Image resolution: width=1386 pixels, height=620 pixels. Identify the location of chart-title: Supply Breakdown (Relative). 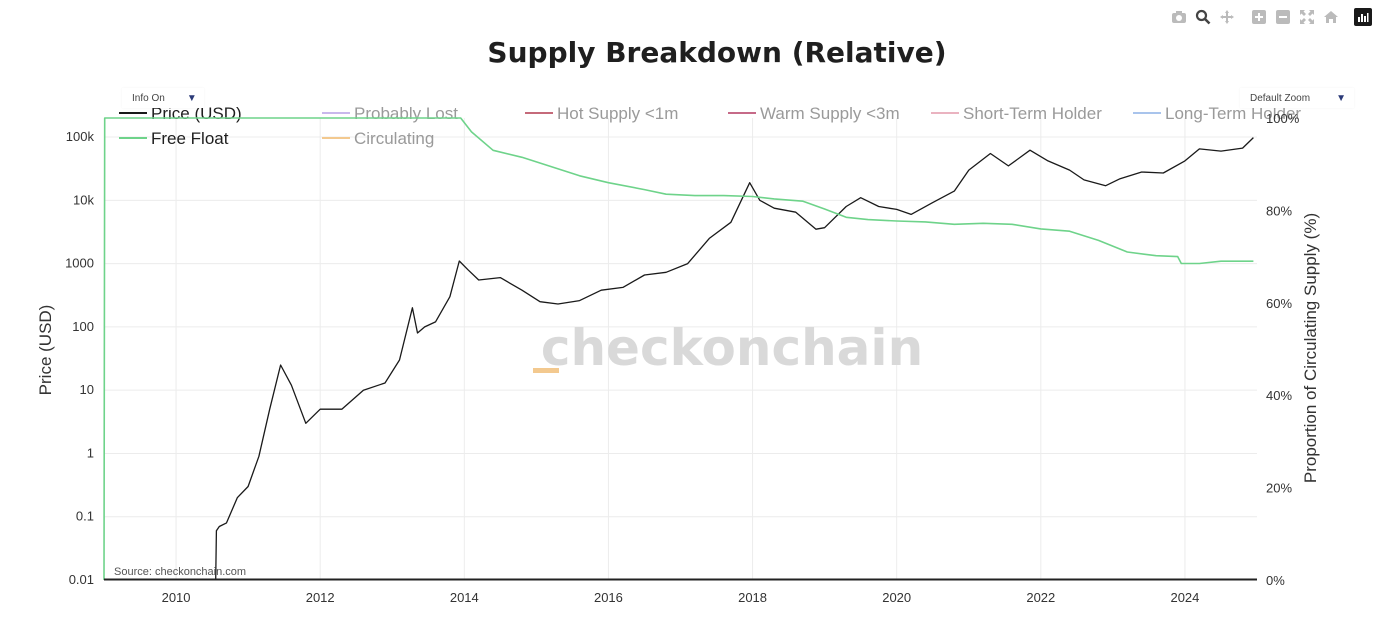
(716, 52).